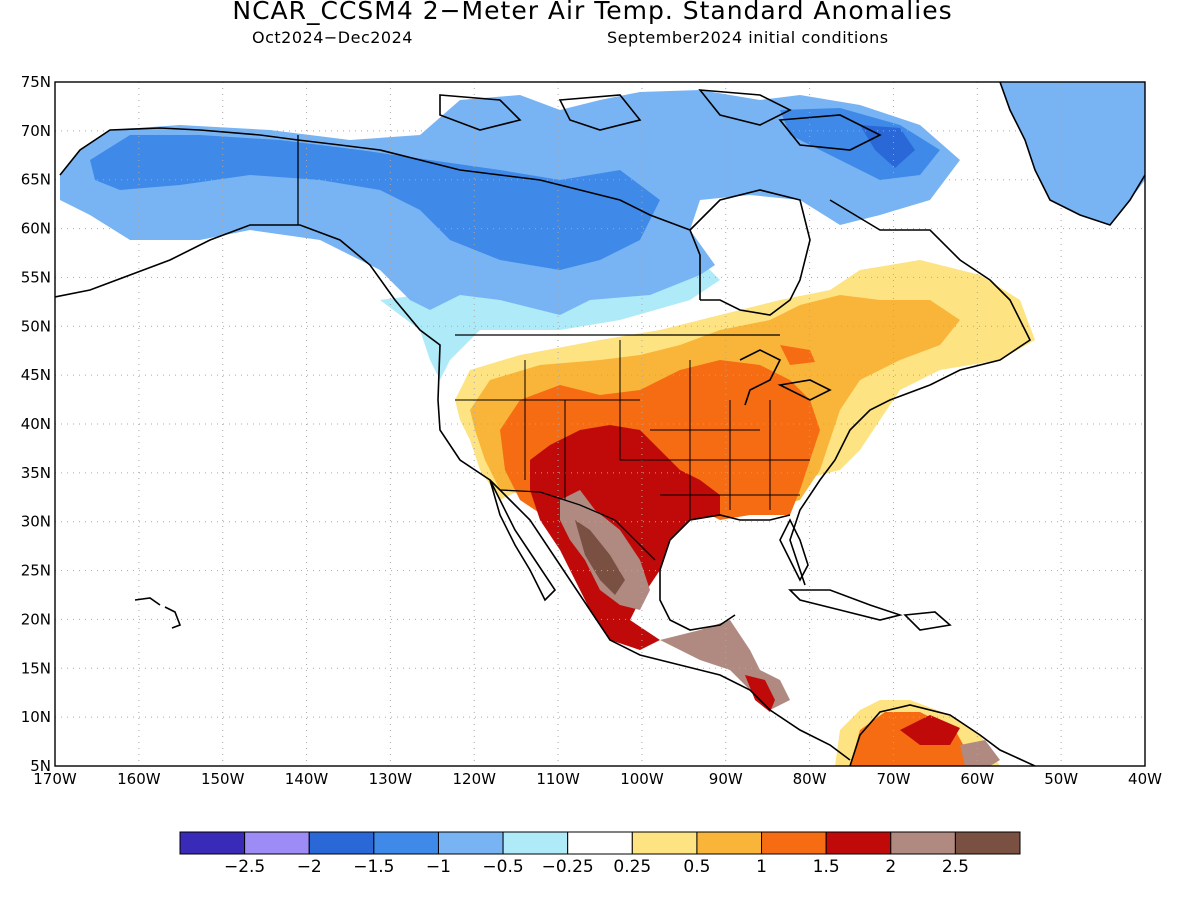 This screenshot has height=900, width=1200. I want to click on forecast-period: Oct2024−Dec2024, so click(332, 37).